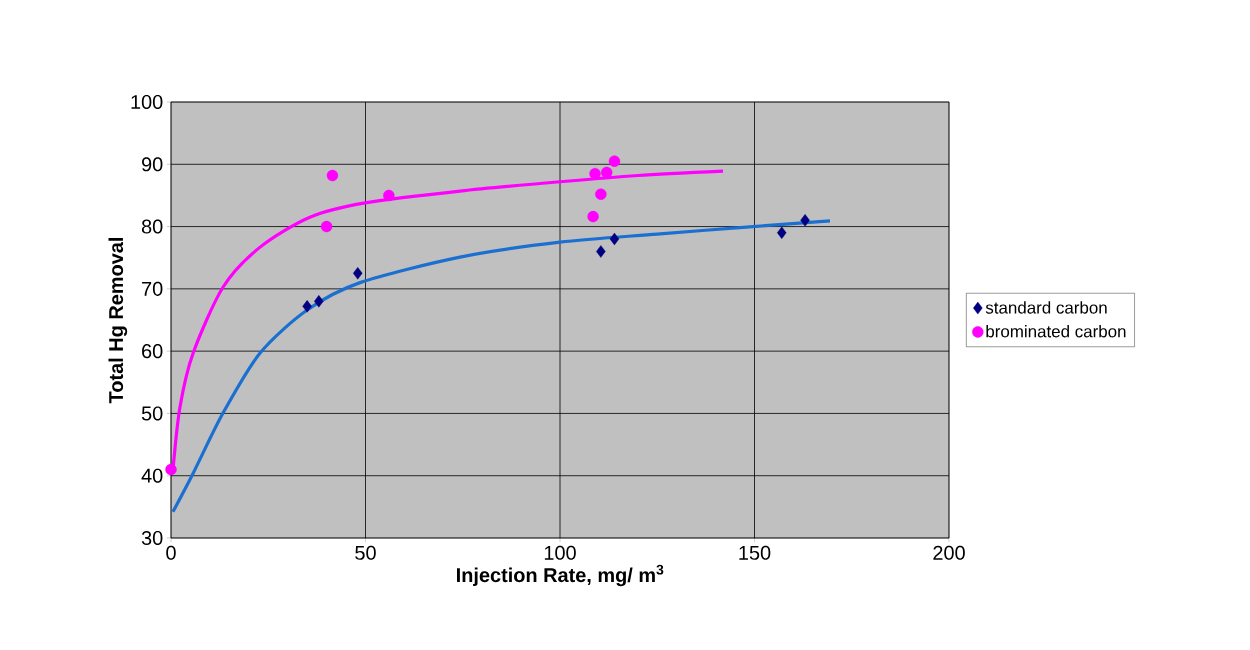 Image resolution: width=1250 pixels, height=650 pixels. I want to click on y-tick-label: 40, so click(152, 475).